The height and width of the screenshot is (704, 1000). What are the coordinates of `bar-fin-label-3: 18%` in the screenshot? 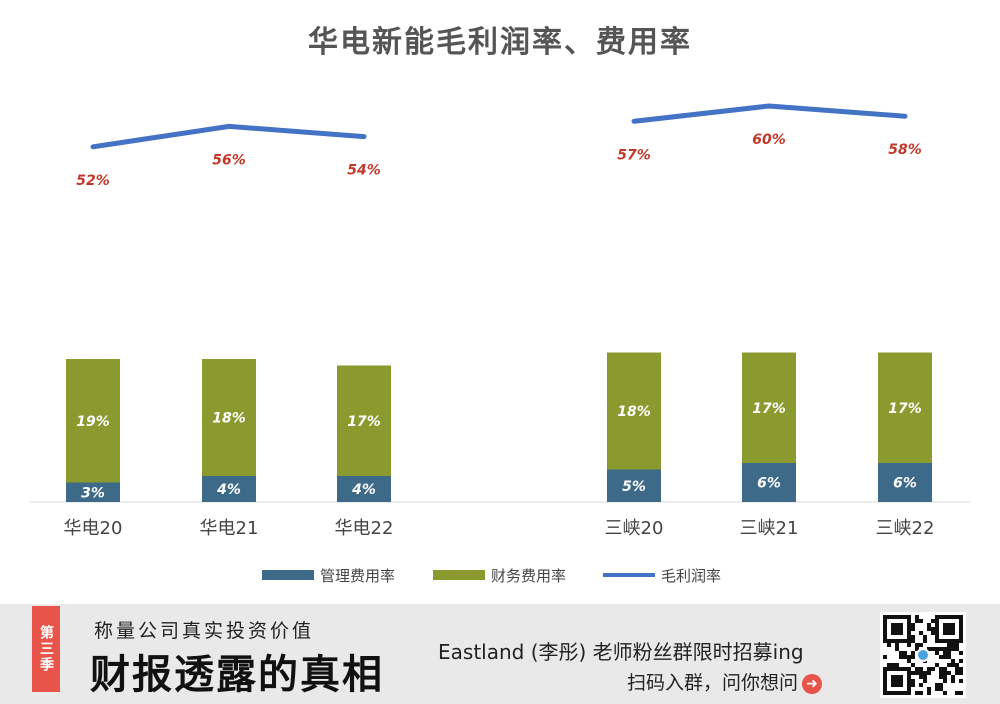 It's located at (634, 412).